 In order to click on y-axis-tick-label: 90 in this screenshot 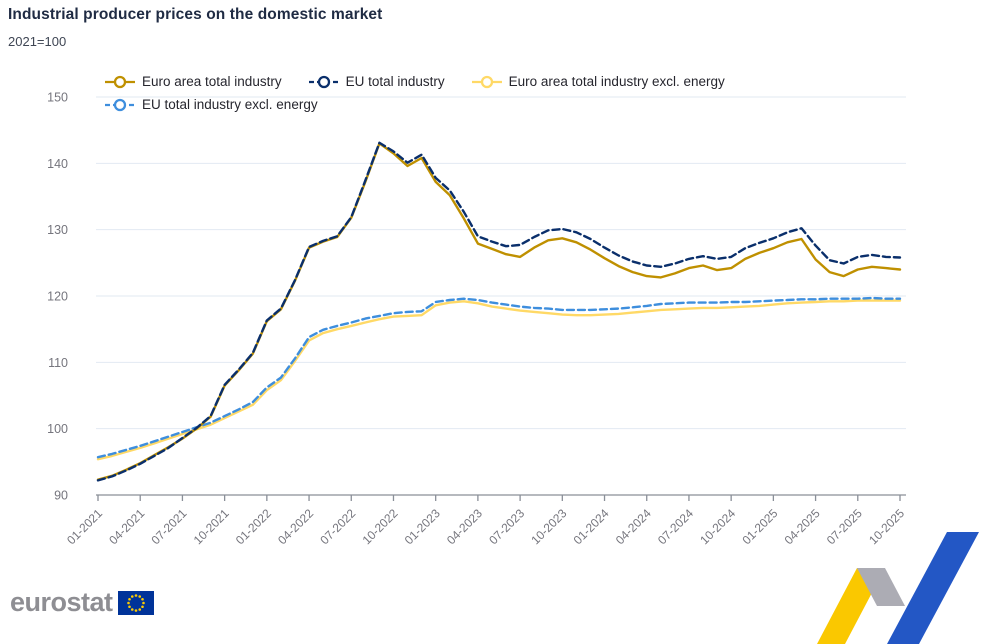, I will do `click(61, 496)`.